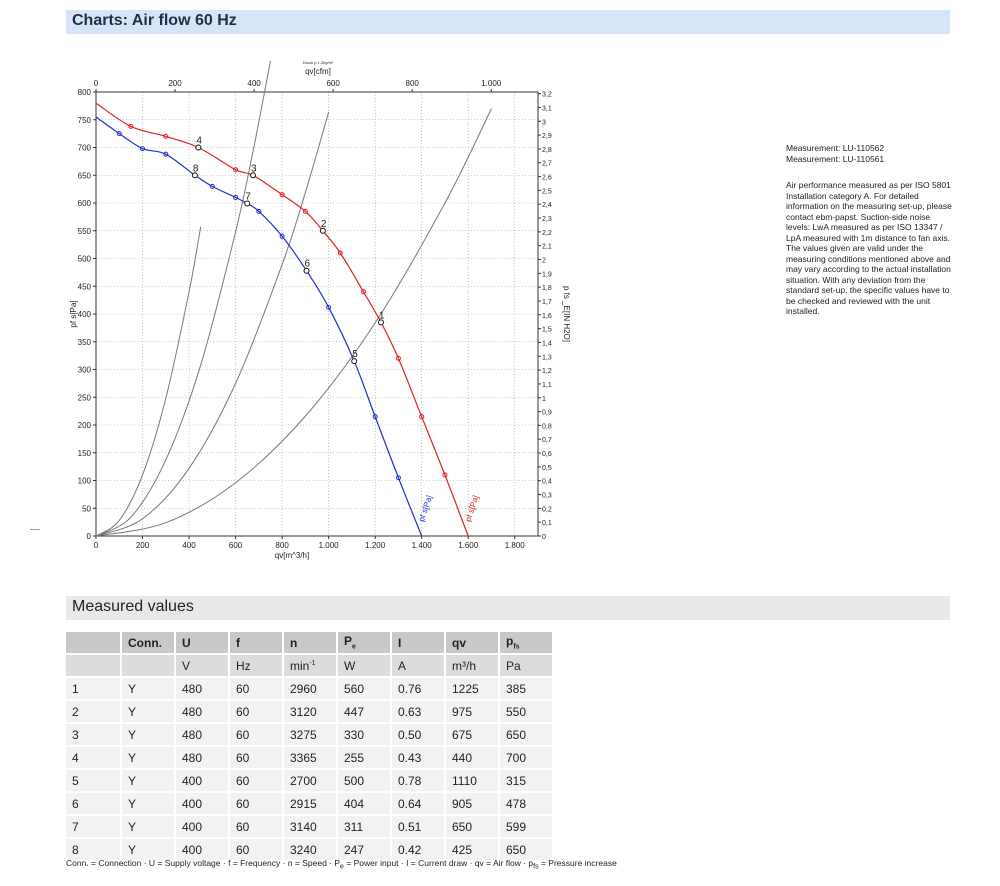  Describe the element at coordinates (544, 122) in the screenshot. I see `y-right-tick-label: 3` at that location.